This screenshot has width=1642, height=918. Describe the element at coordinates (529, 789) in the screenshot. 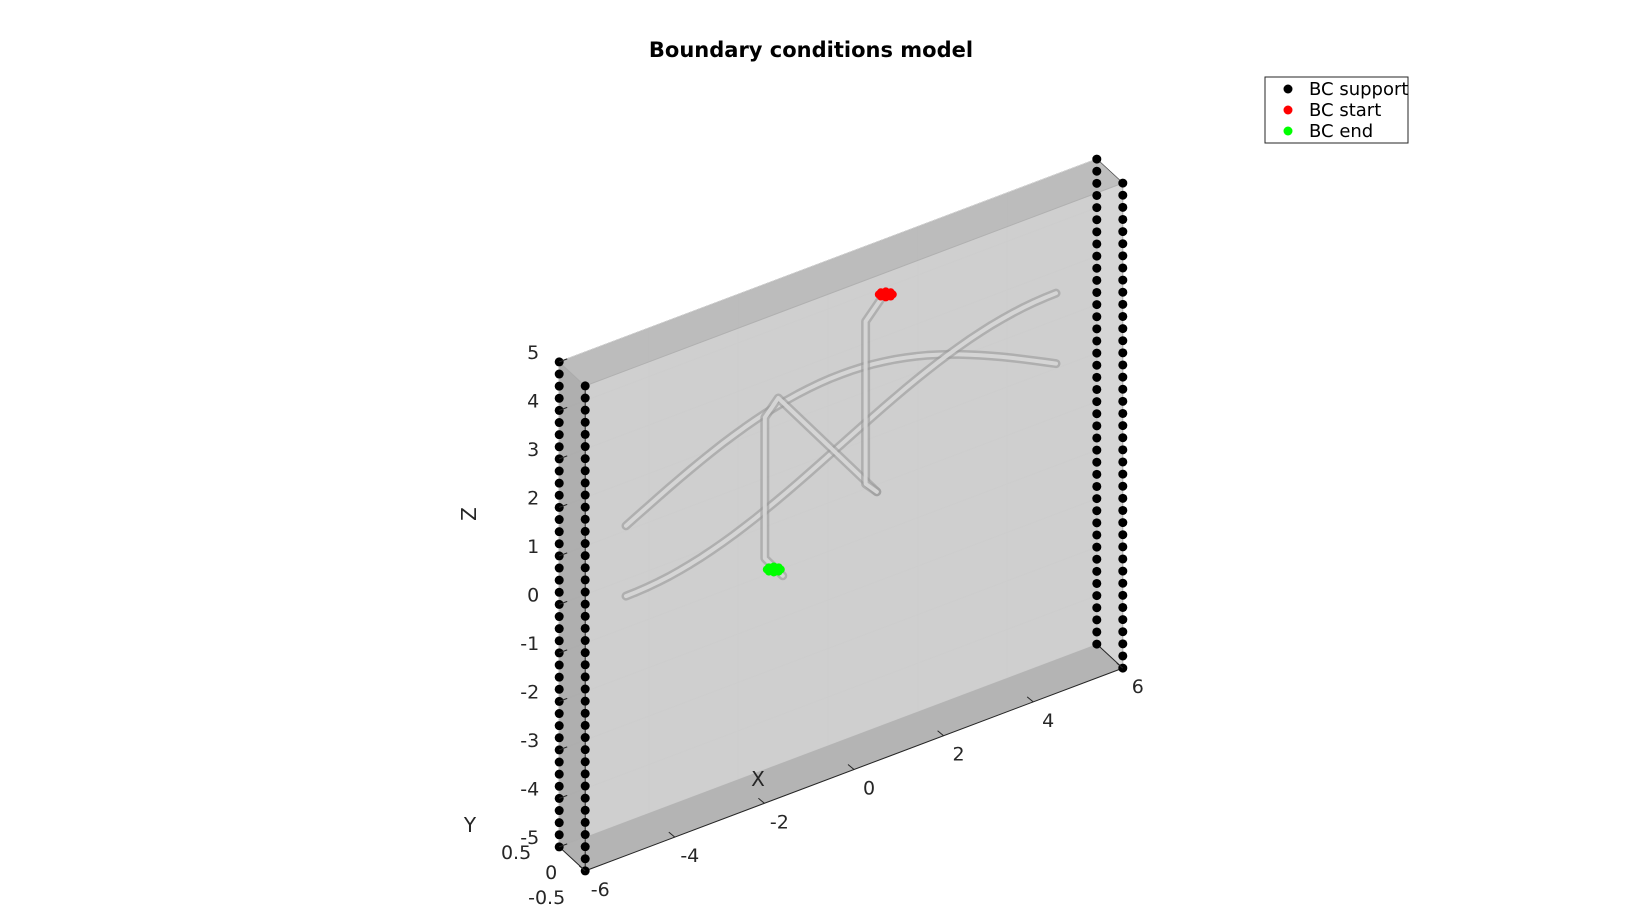

I see `z-tick-label: -4` at that location.